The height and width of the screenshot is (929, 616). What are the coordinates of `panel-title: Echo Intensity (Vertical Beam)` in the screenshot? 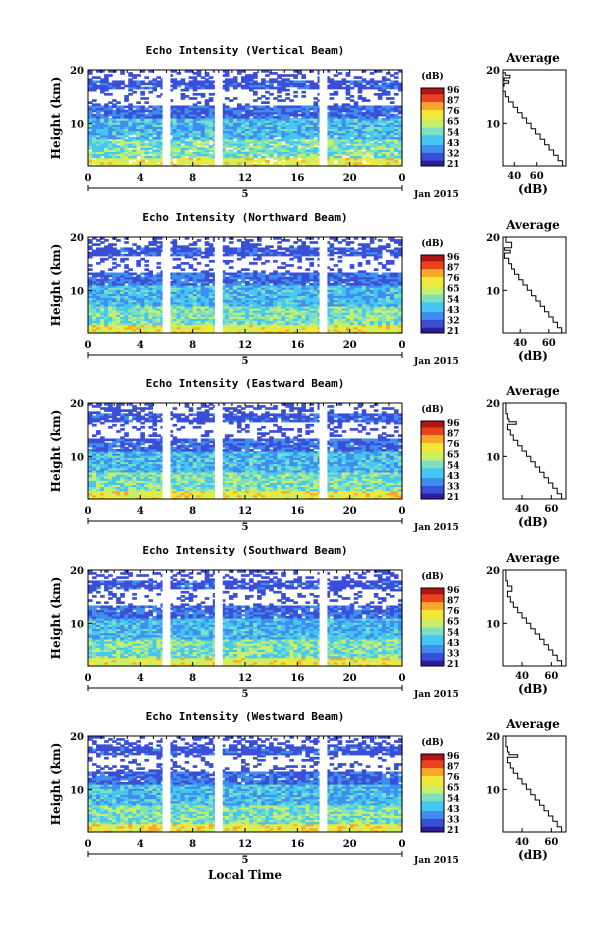 It's located at (245, 50).